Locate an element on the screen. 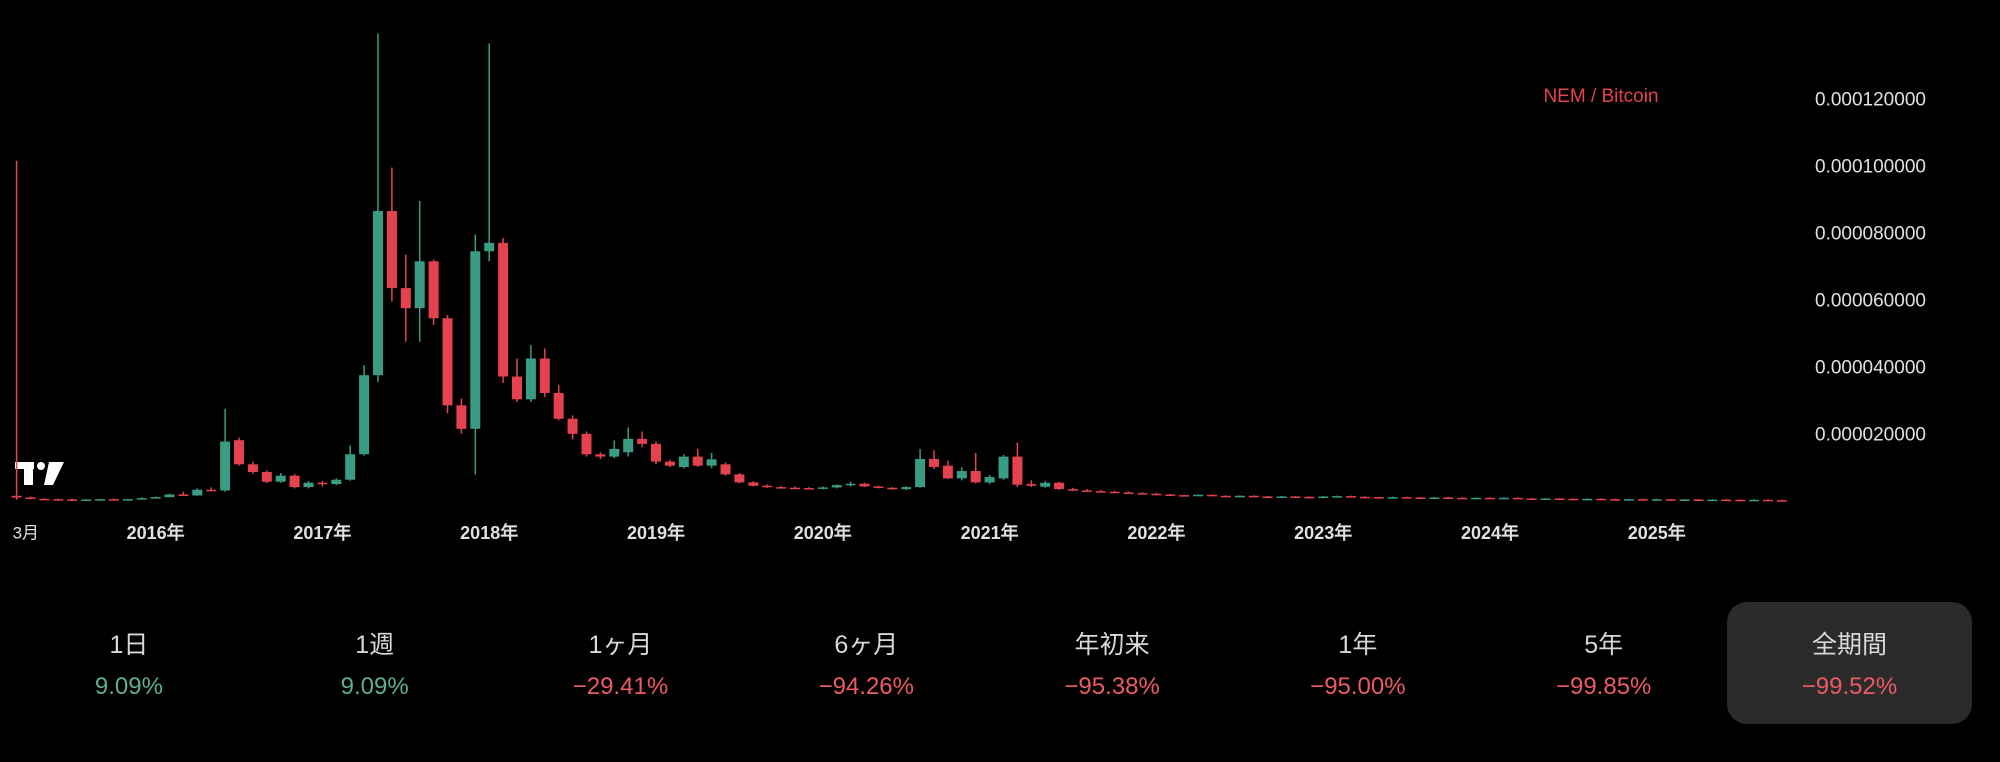 The image size is (2000, 762). period-label: 6ヶ月 is located at coordinates (866, 645).